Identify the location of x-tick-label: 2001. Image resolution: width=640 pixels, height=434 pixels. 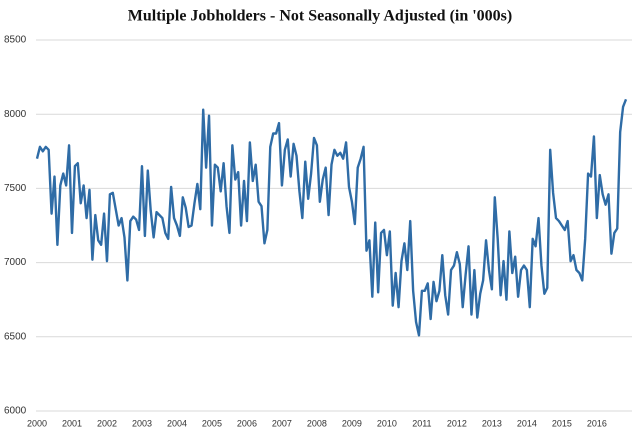
(72, 423).